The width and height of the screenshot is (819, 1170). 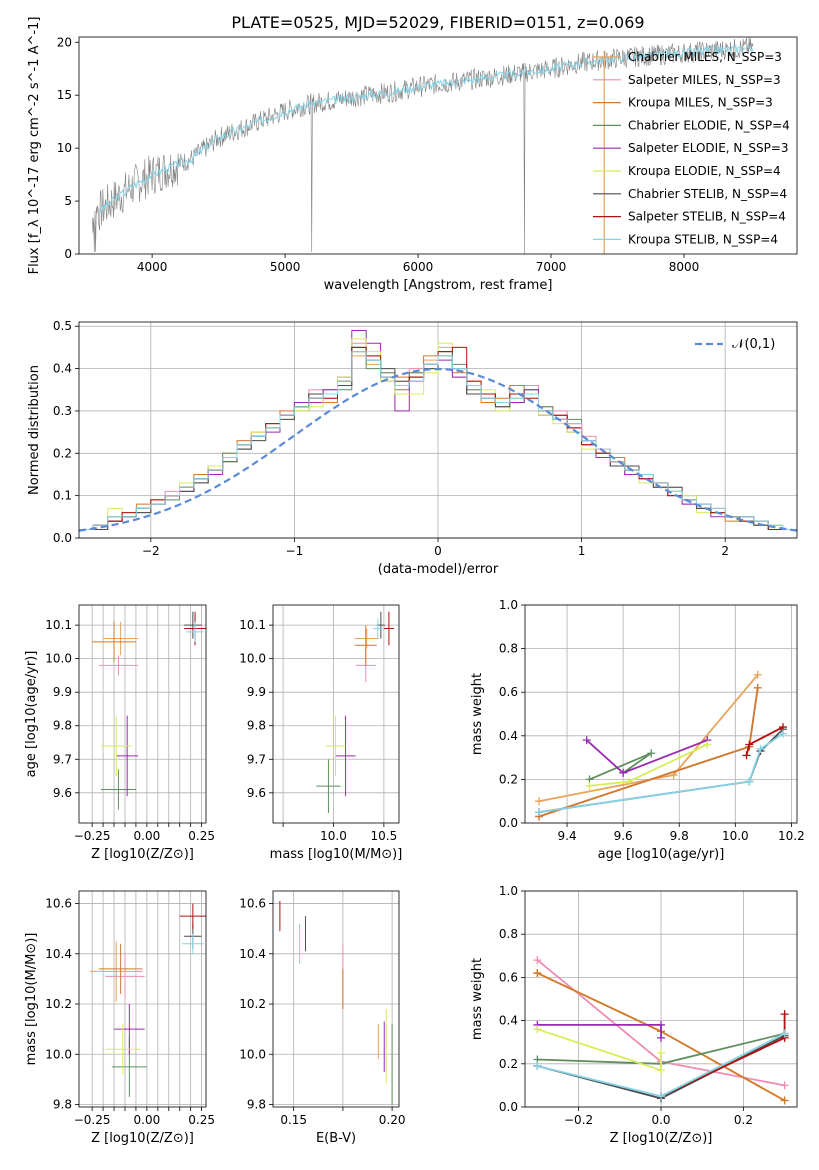 What do you see at coordinates (708, 148) in the screenshot?
I see `legend-label: Salpeter ELODIE, N_SSP=3` at bounding box center [708, 148].